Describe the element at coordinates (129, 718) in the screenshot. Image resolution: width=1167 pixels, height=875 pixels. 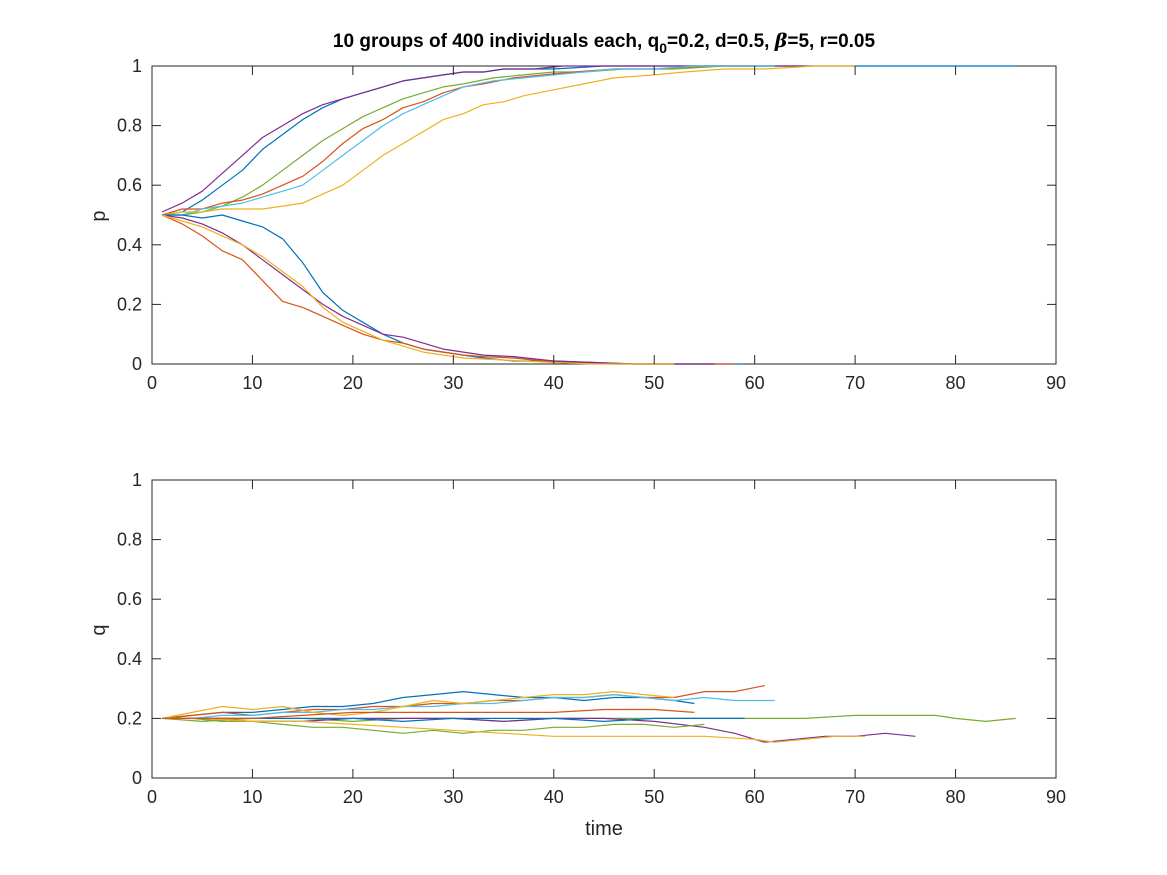
I see `q-ytick-label-1: 0.2` at that location.